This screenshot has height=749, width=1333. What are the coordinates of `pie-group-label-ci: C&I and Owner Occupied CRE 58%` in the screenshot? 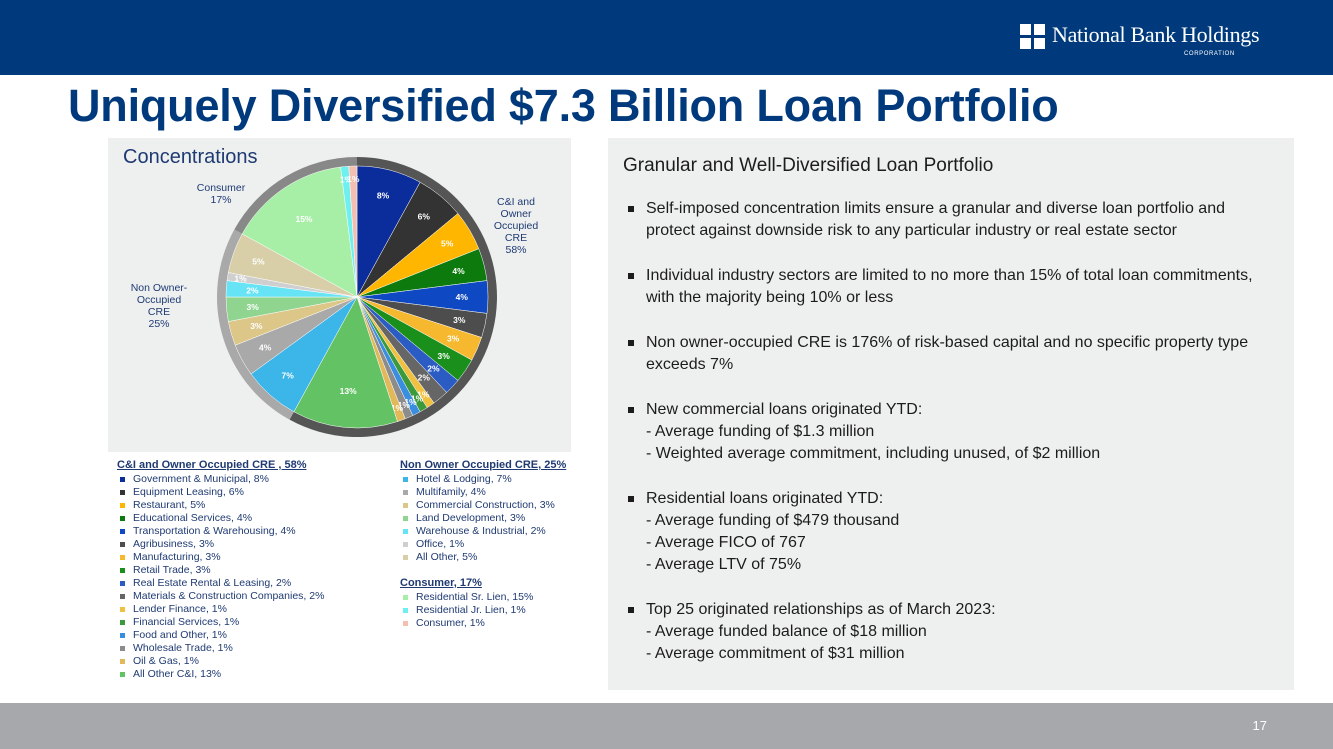 It's located at (516, 226).